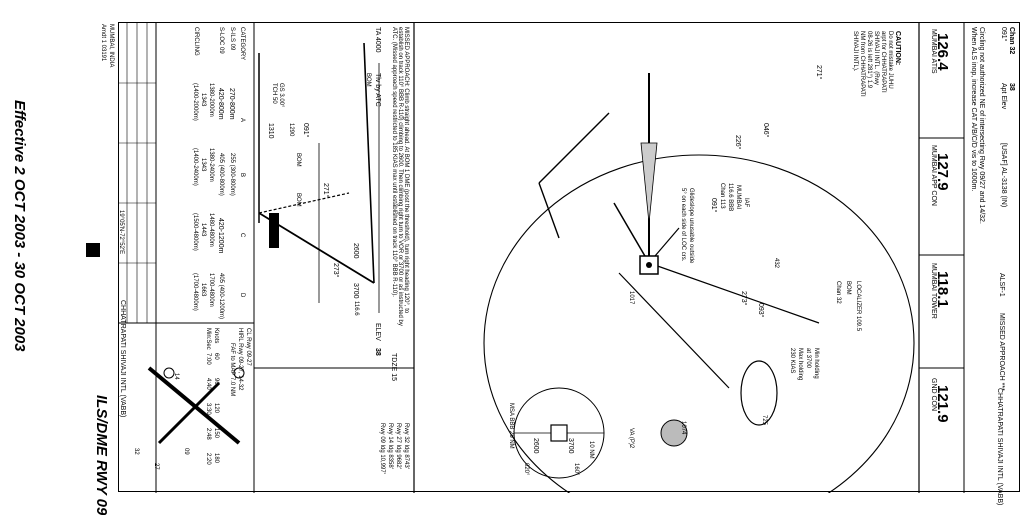  Describe the element at coordinates (221, 40) in the screenshot. I see `minima-row-loc: S-LOC 09` at that location.